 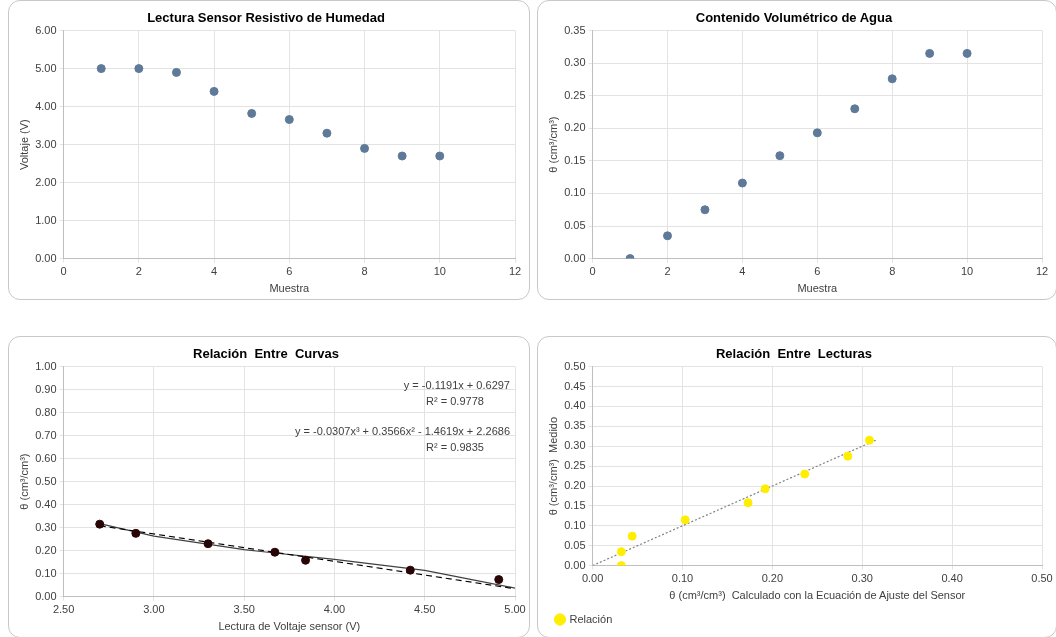 What do you see at coordinates (46, 143) in the screenshot?
I see `y-tick-label: 3.00` at bounding box center [46, 143].